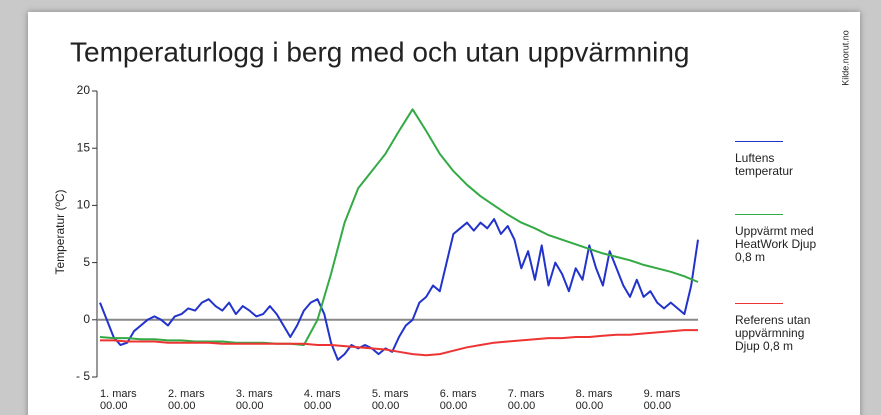 Image resolution: width=881 pixels, height=415 pixels. What do you see at coordinates (86, 262) in the screenshot?
I see `y-tick-label: 5` at bounding box center [86, 262].